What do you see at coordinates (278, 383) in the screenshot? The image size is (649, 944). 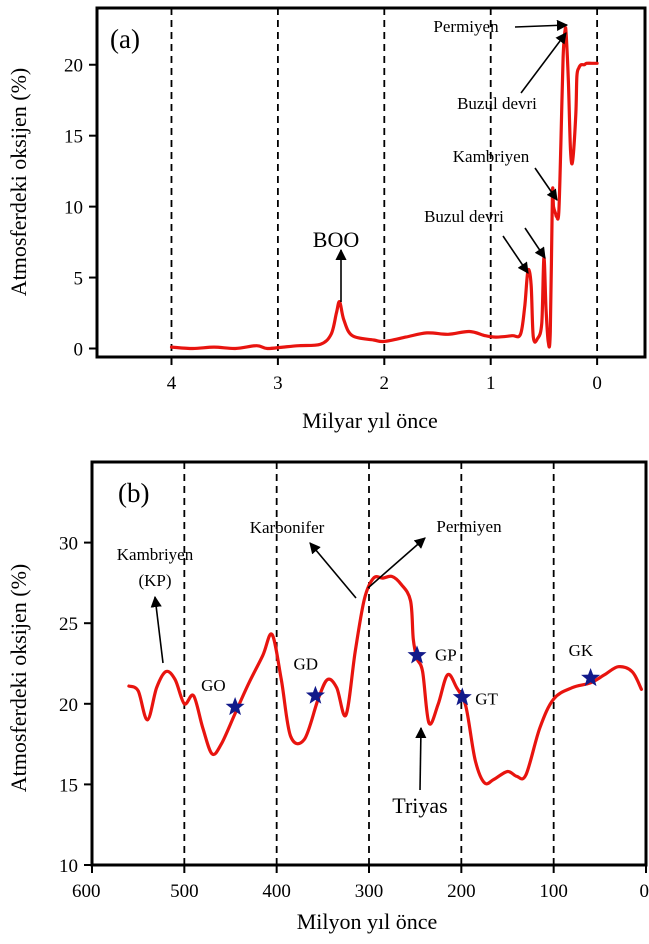 I see `panel-a-x-tick-label: 3` at bounding box center [278, 383].